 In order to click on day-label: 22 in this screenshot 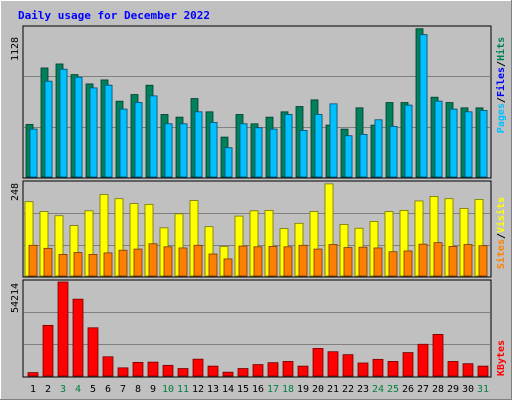, I will do `click(348, 389)`.